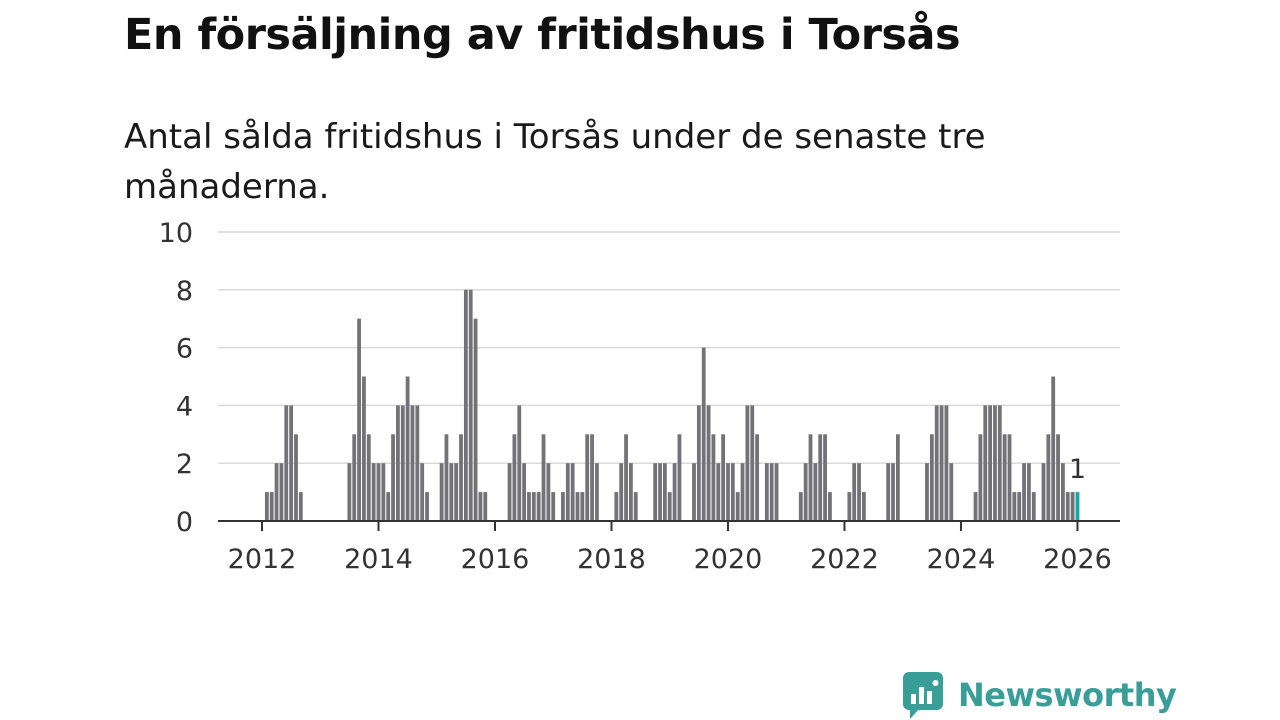 This screenshot has height=720, width=1280. Describe the element at coordinates (1077, 559) in the screenshot. I see `x-tick-label: 2026` at that location.